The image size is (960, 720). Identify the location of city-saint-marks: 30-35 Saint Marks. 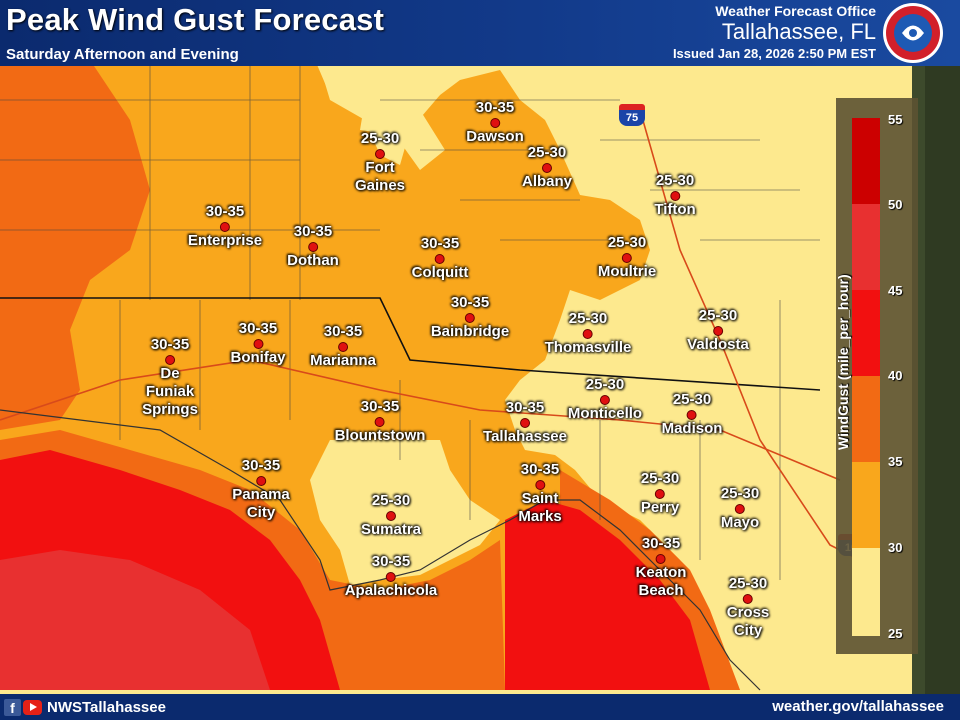
(539, 493).